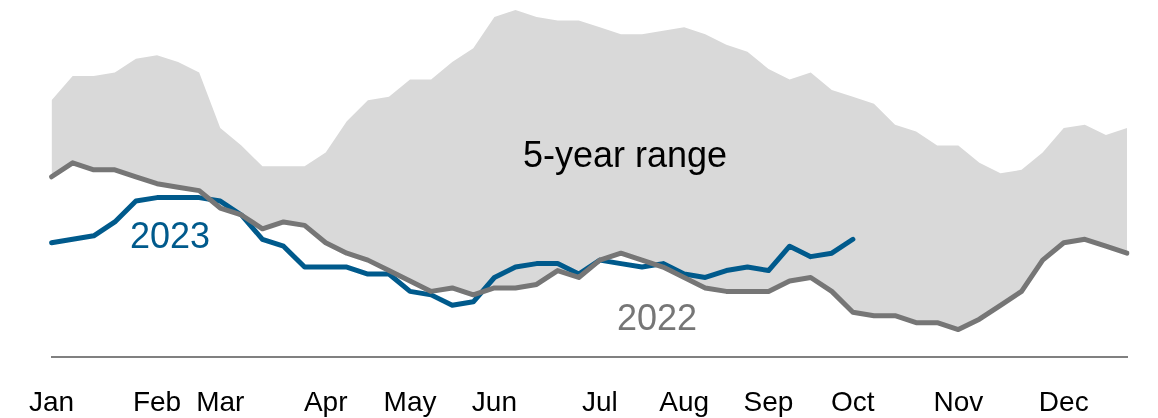  What do you see at coordinates (768, 401) in the screenshot?
I see `x-tick-label: Sep` at bounding box center [768, 401].